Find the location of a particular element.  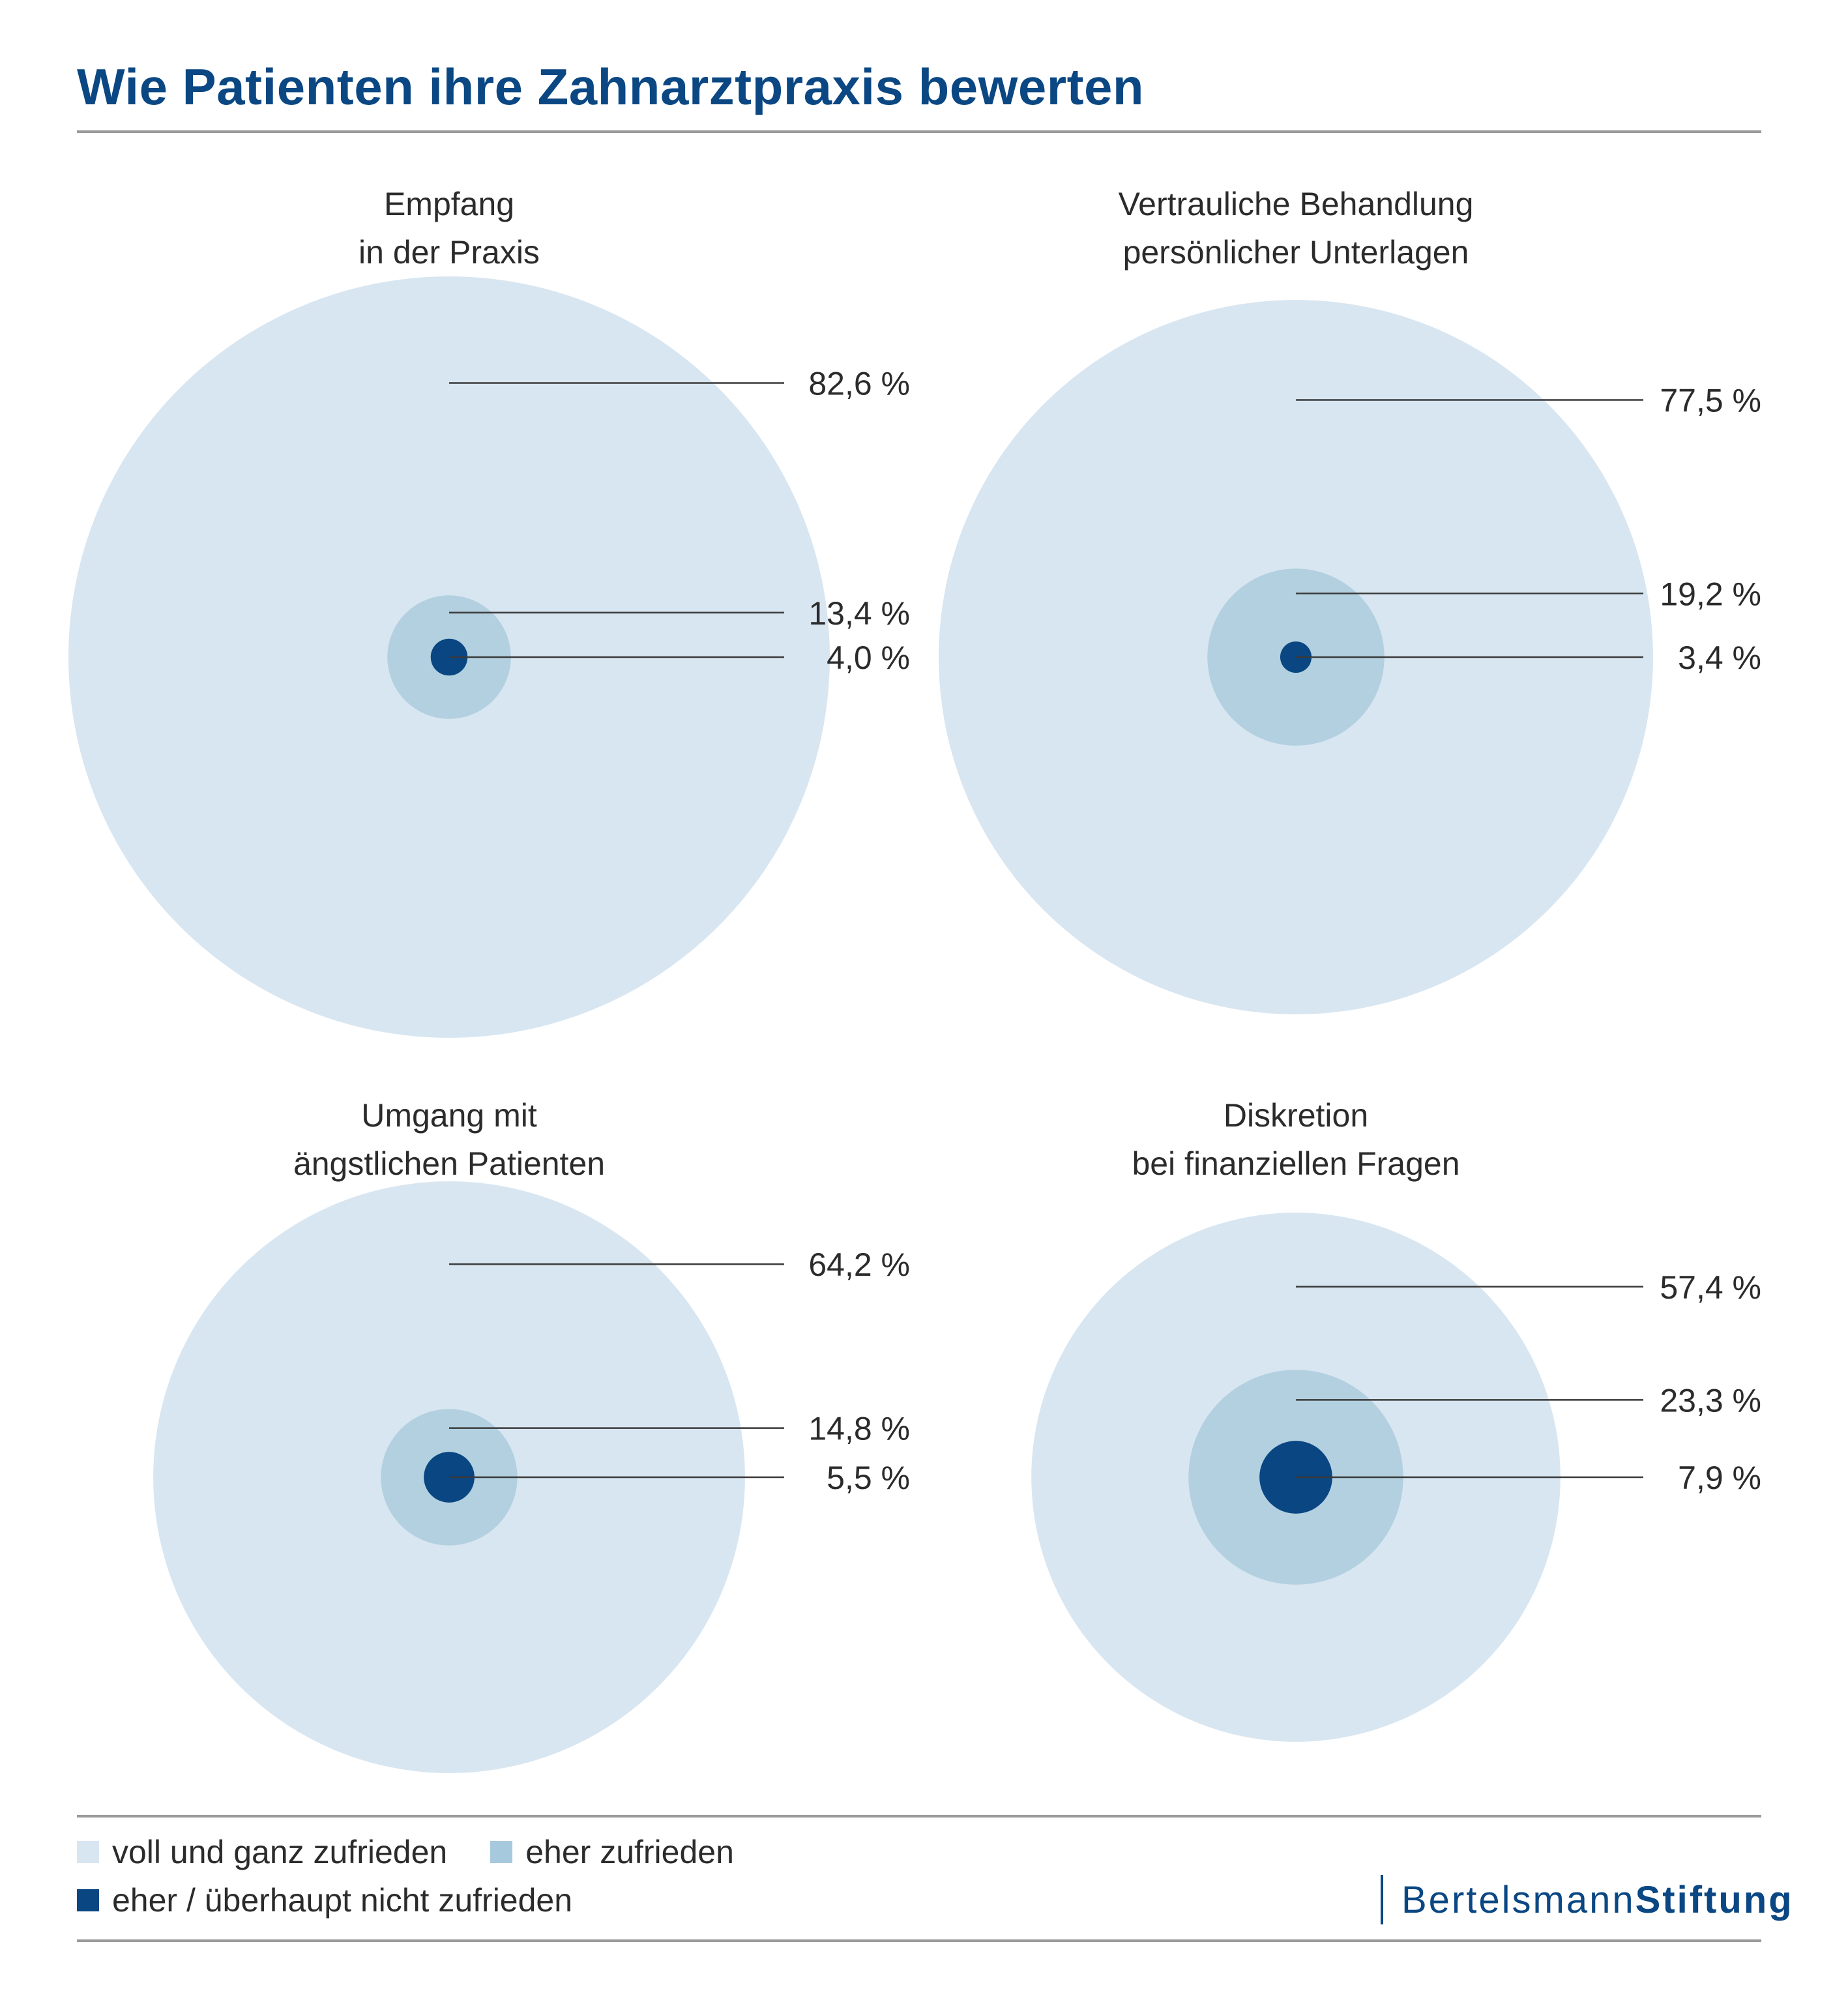

value-label-eher-zufrieden: 19,2 % is located at coordinates (1711, 594).